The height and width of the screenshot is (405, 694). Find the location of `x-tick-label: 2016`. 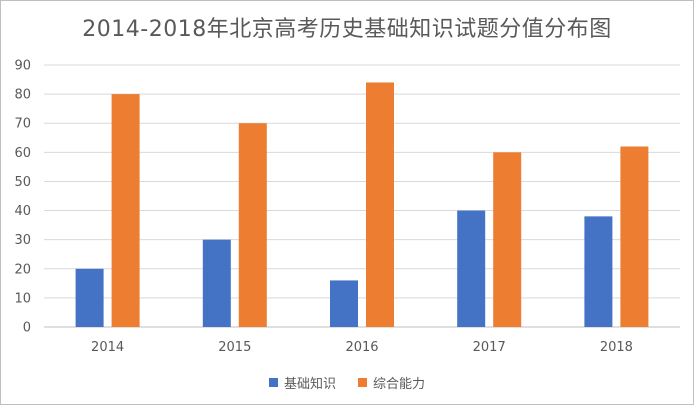

x-tick-label: 2016 is located at coordinates (361, 347).